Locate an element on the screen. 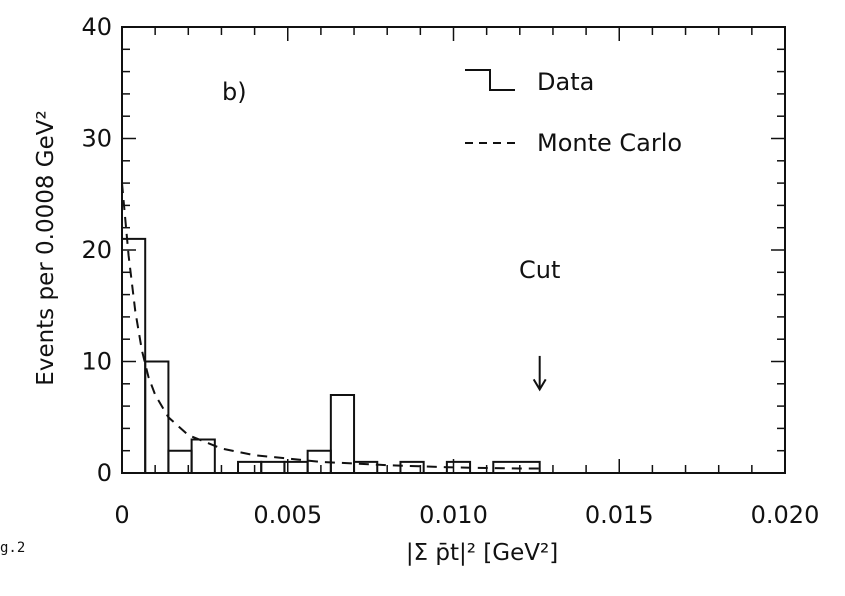 The width and height of the screenshot is (845, 596). y-axis-title: Events per 0.0008 GeV² is located at coordinates (46, 247).